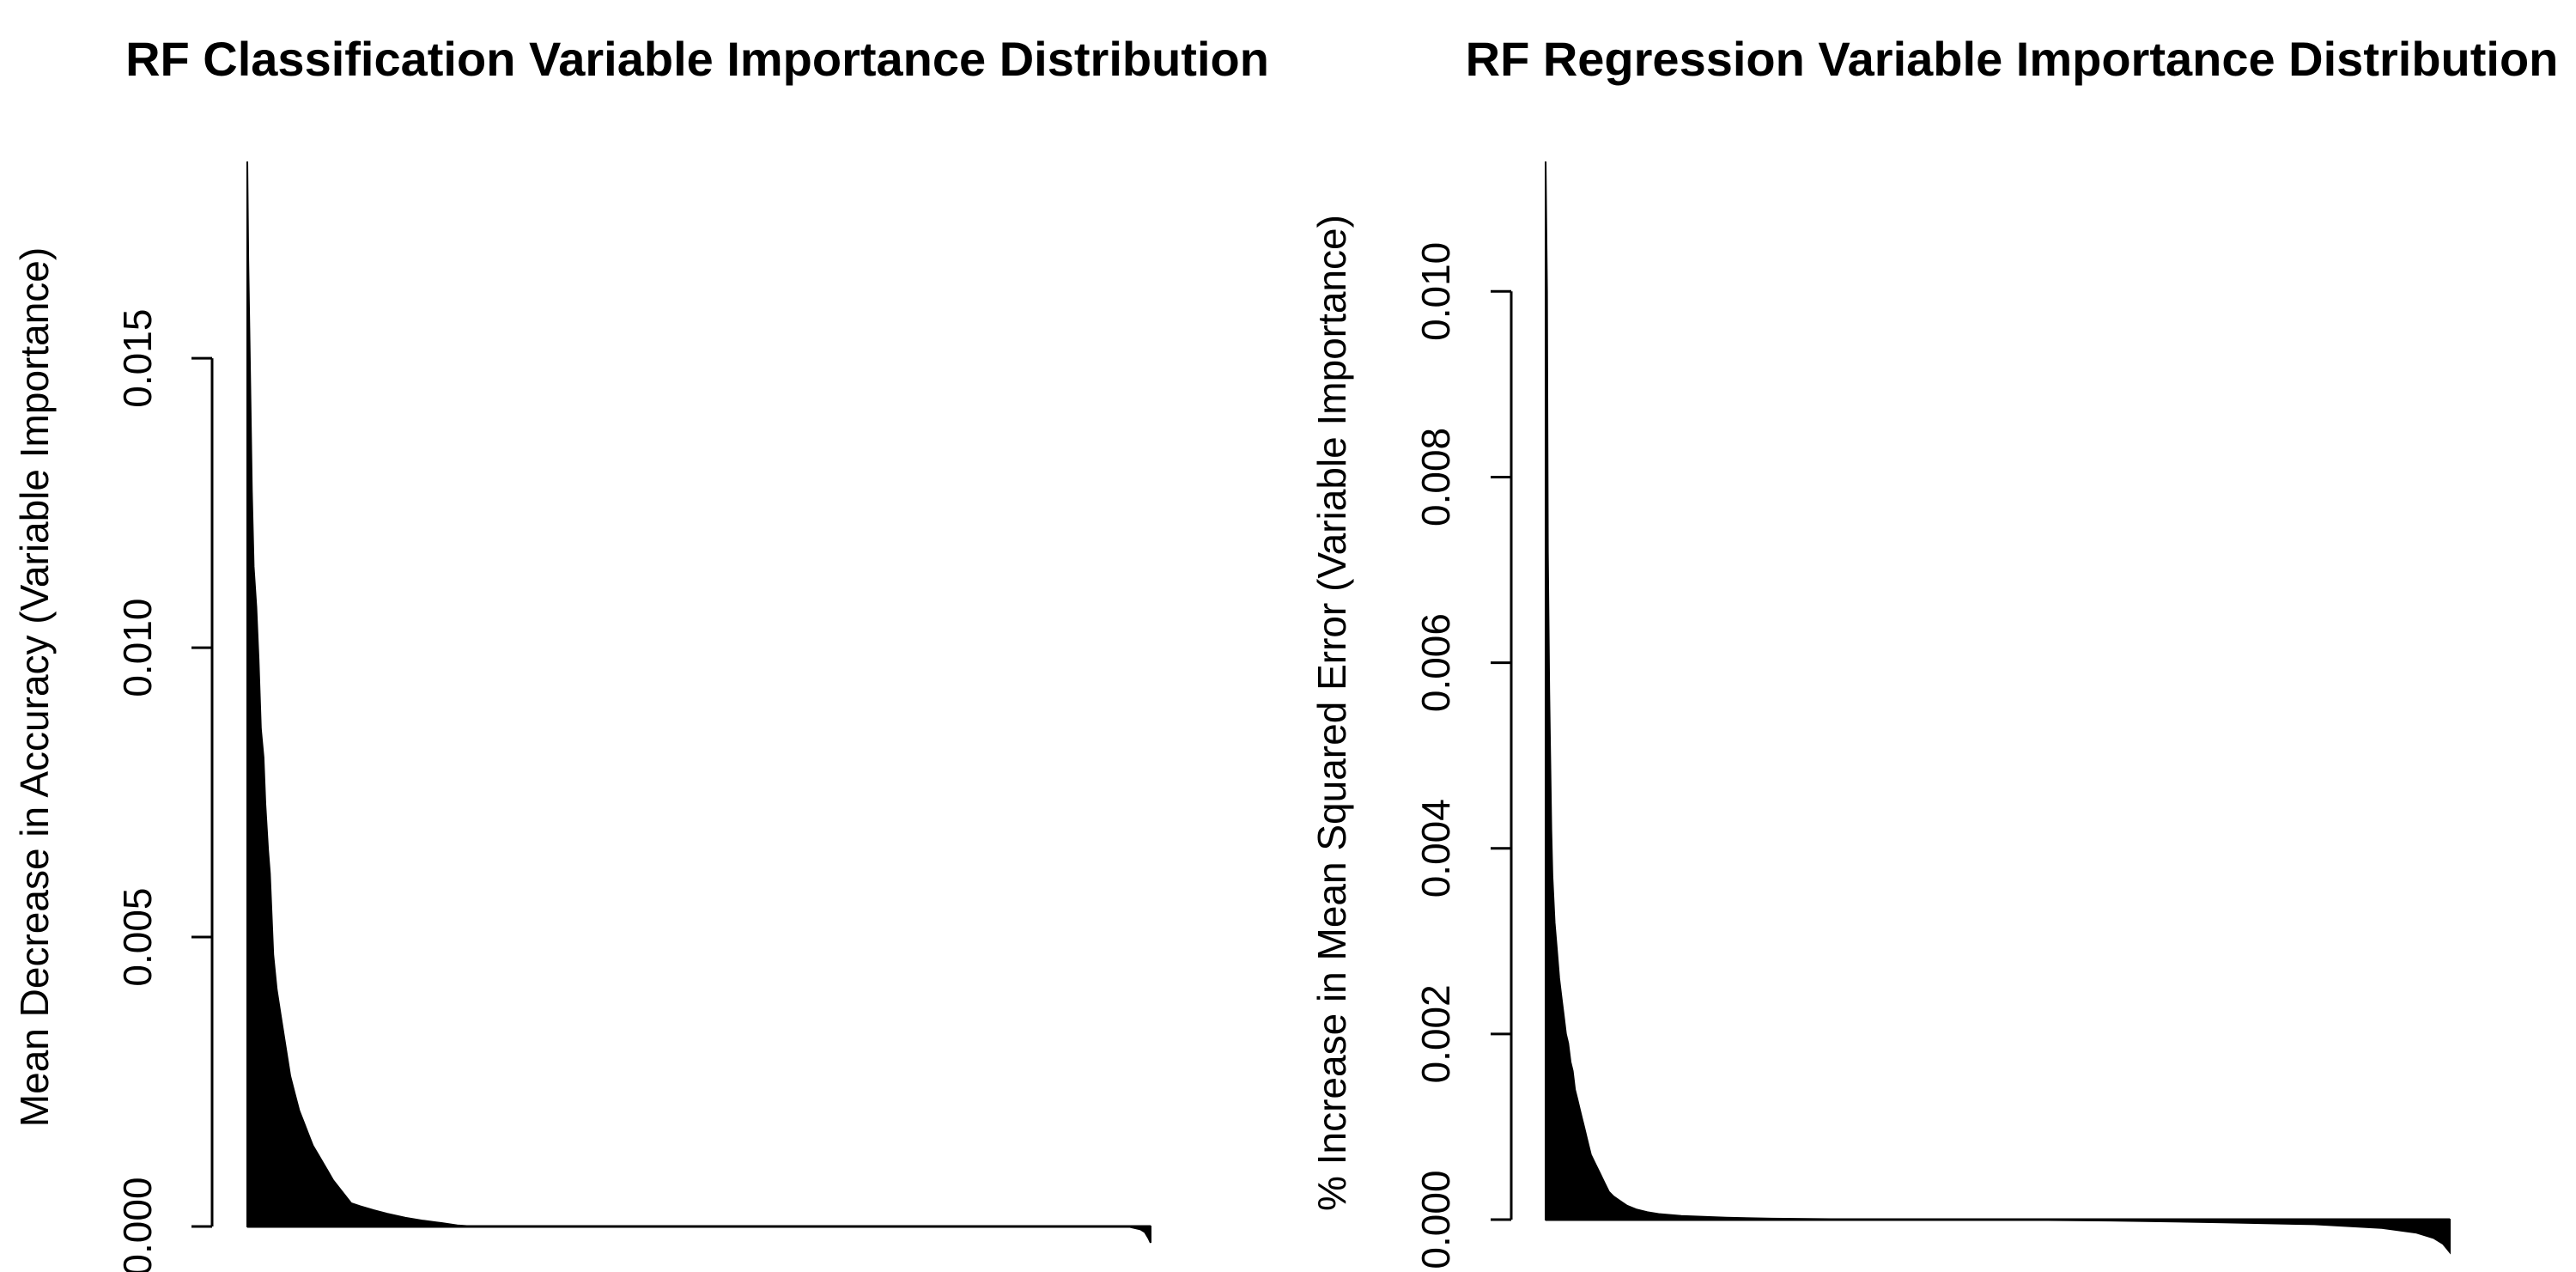  Describe the element at coordinates (137, 936) in the screenshot. I see `left-y-tick-label: 0.005` at that location.